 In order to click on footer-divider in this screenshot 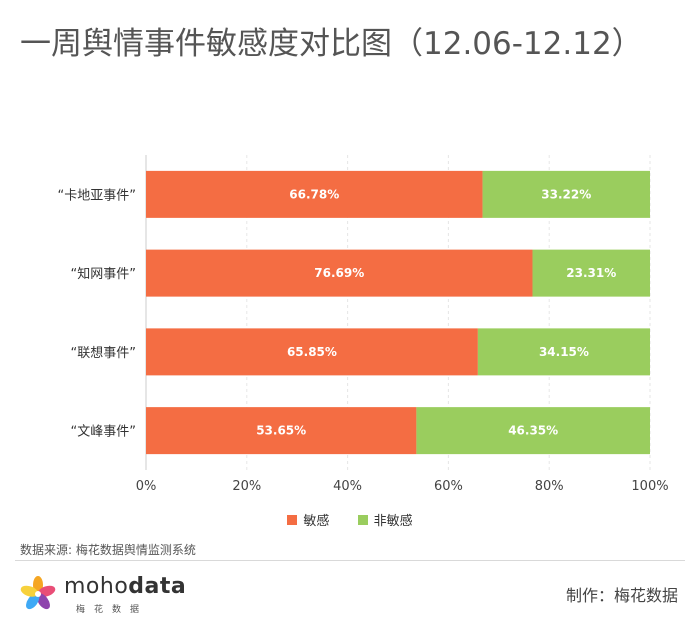, I will do `click(350, 560)`.